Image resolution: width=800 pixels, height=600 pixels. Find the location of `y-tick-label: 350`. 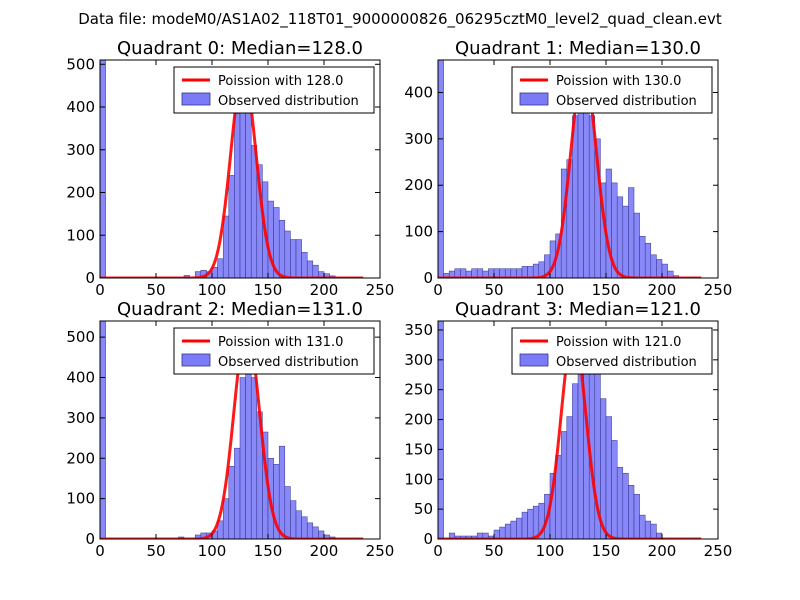

y-tick-label: 350 is located at coordinates (418, 330).